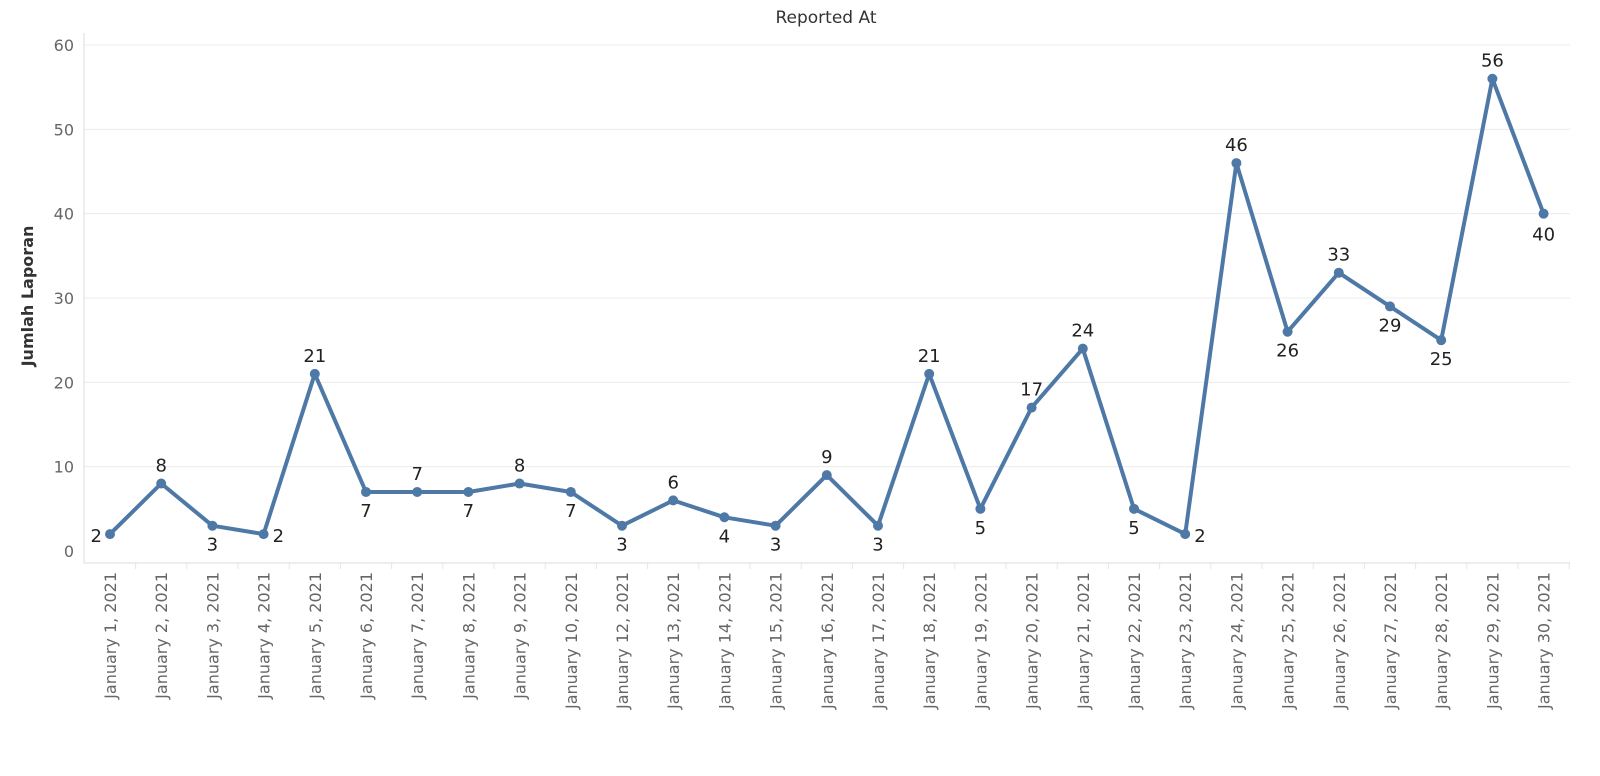 Image resolution: width=1600 pixels, height=776 pixels. Describe the element at coordinates (1288, 641) in the screenshot. I see `x-tick-label: January 25, 2021` at that location.